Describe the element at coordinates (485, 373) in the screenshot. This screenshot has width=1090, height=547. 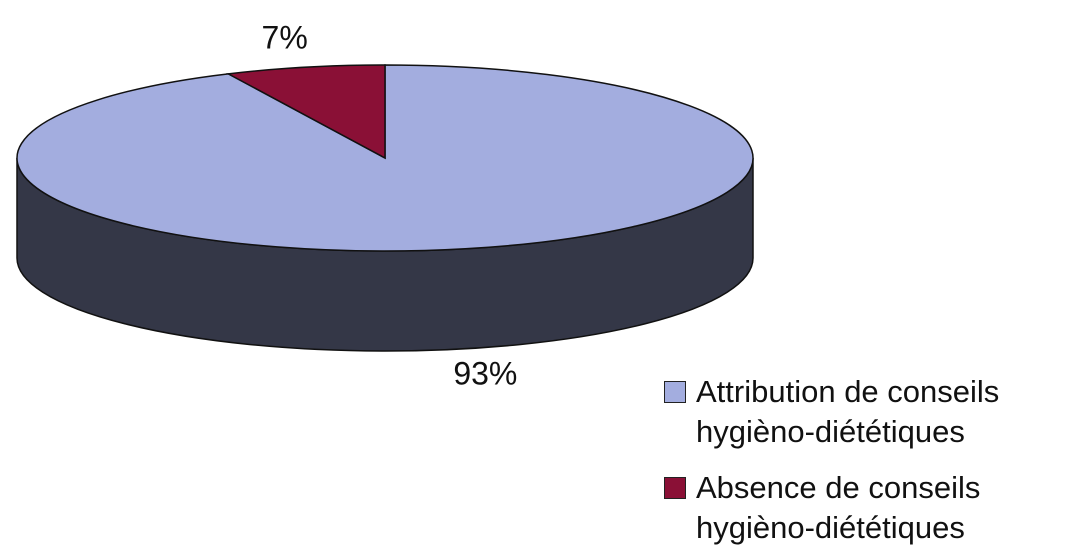
I see `data-label: 93%` at that location.